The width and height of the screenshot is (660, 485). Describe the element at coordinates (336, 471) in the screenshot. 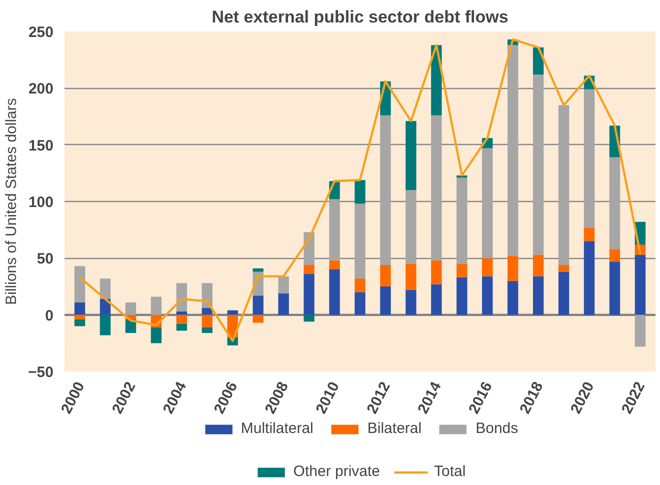

I see `legend-label: Other private` at that location.